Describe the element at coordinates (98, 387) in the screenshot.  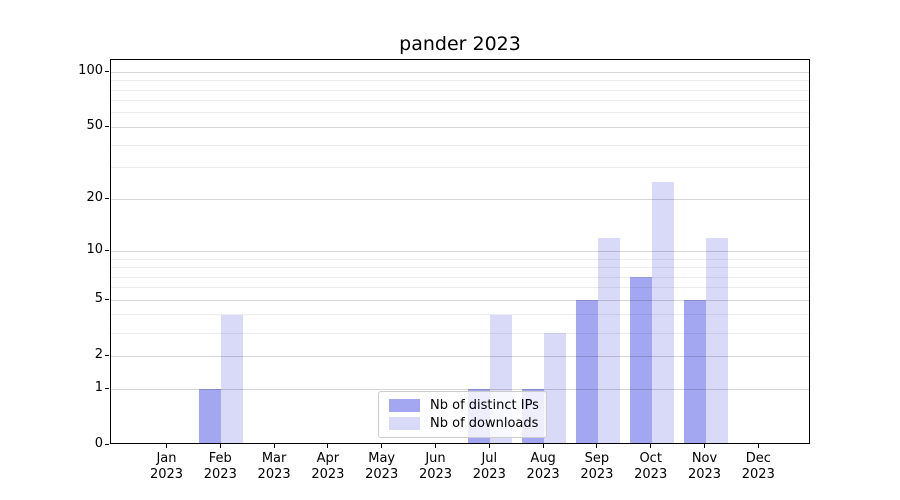
I see `y-tick-label: 1` at that location.